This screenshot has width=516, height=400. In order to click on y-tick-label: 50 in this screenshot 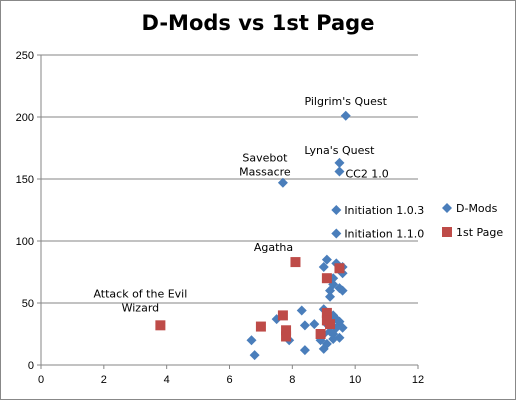, I will do `click(28, 304)`.